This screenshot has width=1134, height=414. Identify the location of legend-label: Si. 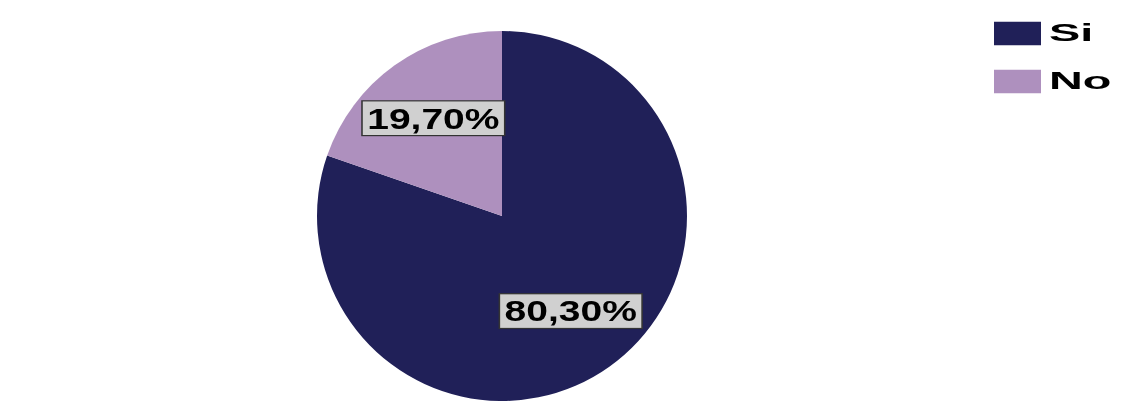
(1071, 32).